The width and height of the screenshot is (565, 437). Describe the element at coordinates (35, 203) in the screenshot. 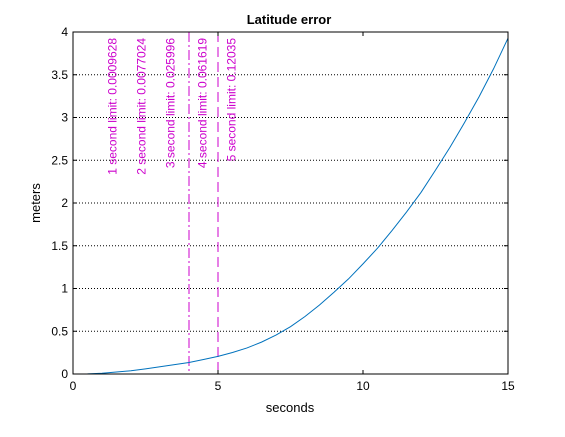

I see `y-axis-title: meters` at that location.